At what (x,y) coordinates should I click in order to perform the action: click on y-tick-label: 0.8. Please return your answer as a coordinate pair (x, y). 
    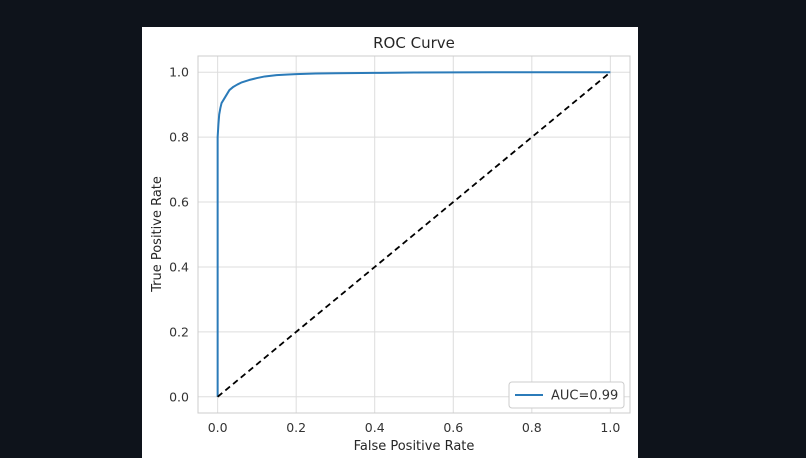
    Looking at the image, I should click on (179, 137).